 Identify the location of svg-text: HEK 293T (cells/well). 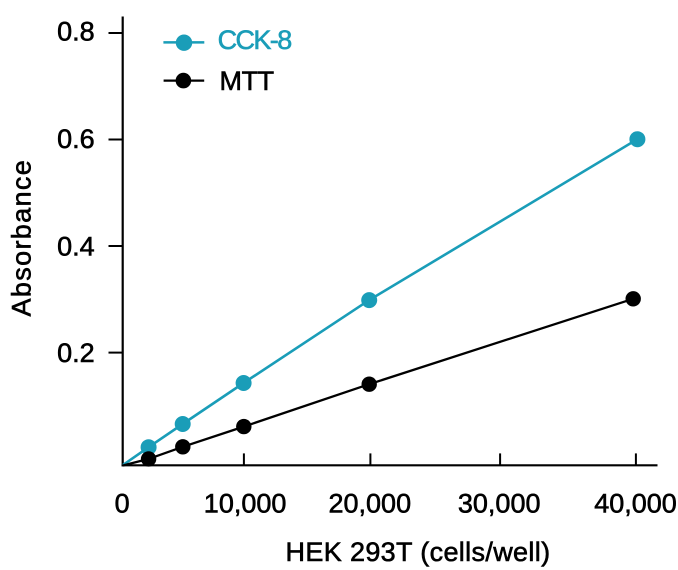
(418, 552).